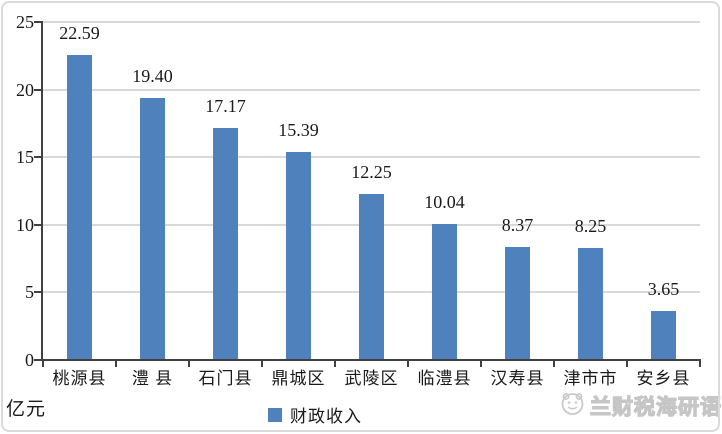 The image size is (722, 434). I want to click on value-label: 8.37, so click(517, 224).